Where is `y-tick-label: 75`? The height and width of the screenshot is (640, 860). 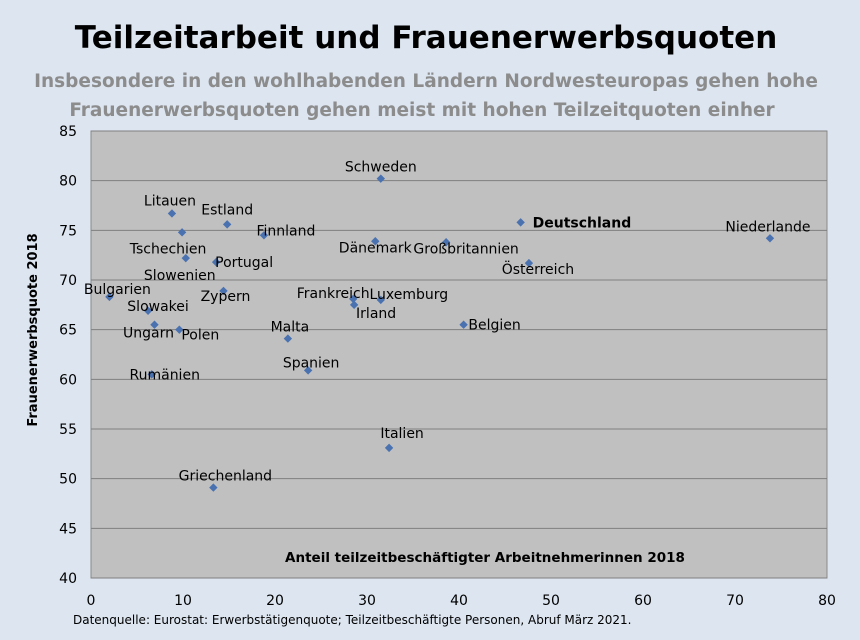
y-tick-label: 75 is located at coordinates (68, 231).